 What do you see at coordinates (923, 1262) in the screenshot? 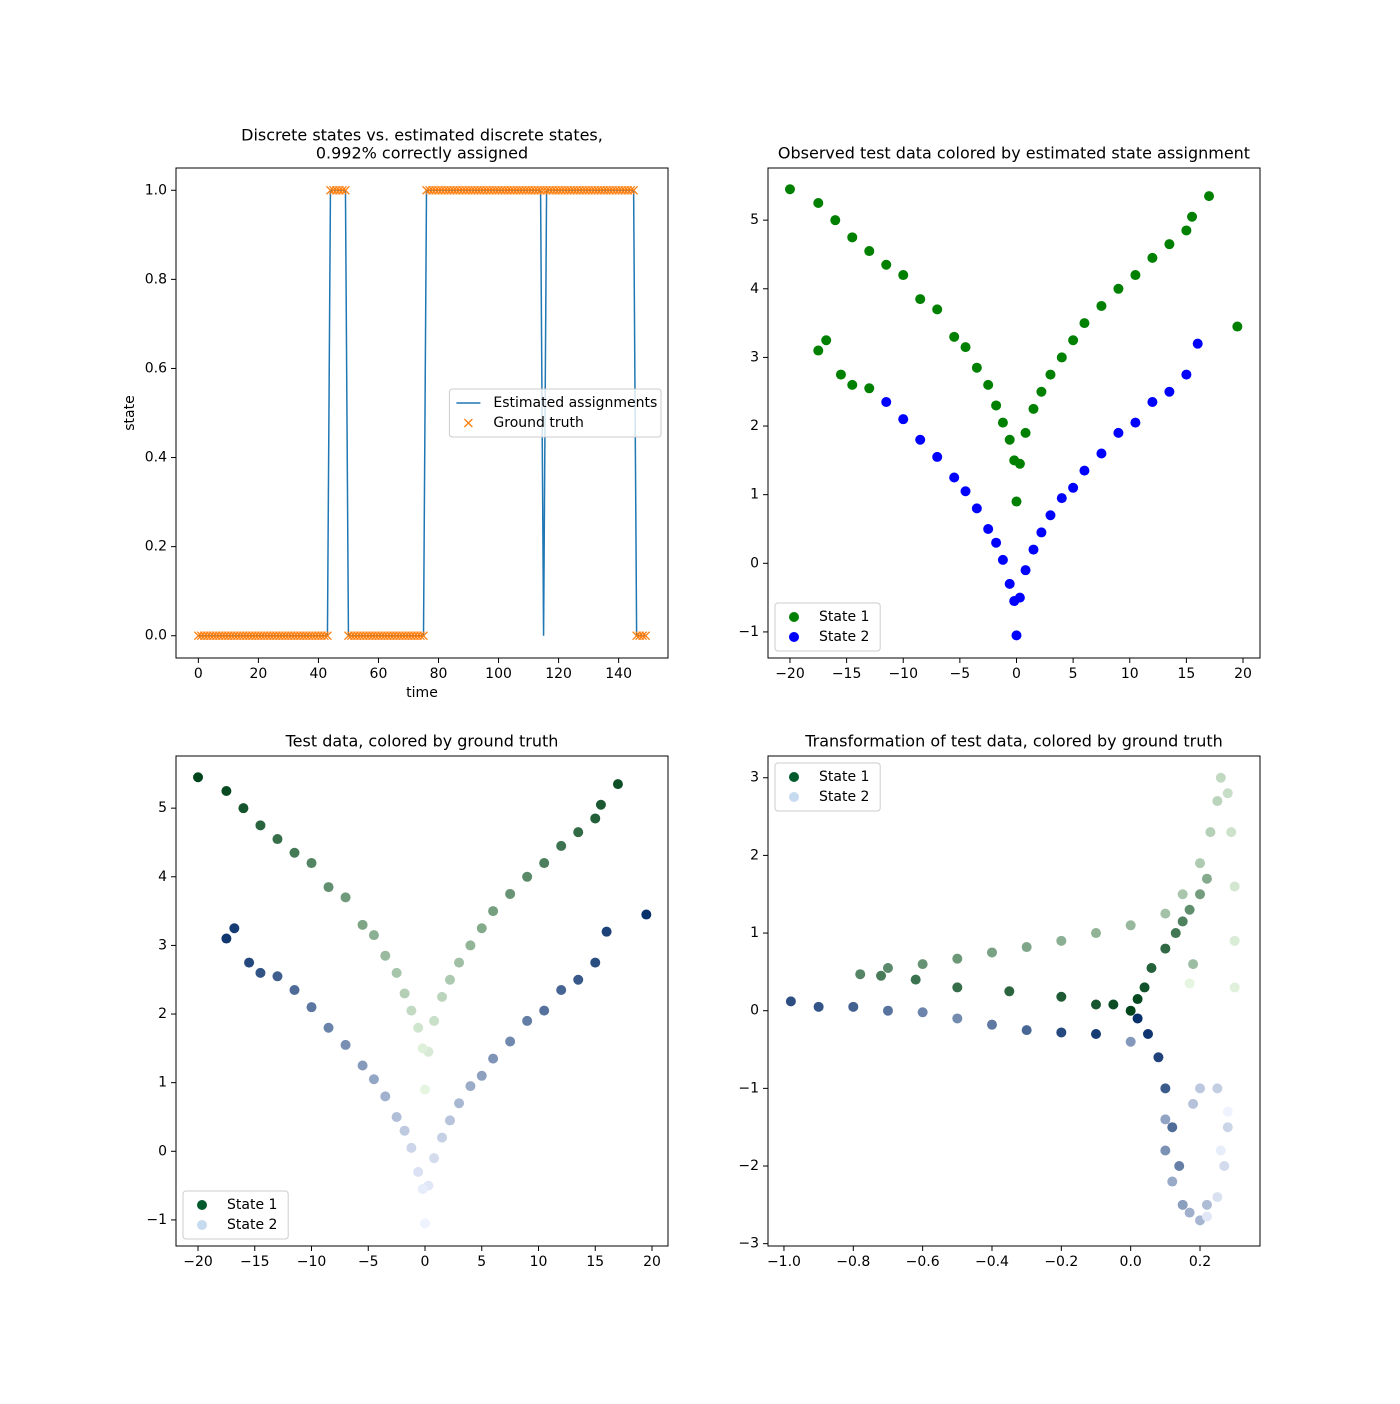
I see `x-tick-label: −0.6` at bounding box center [923, 1262].